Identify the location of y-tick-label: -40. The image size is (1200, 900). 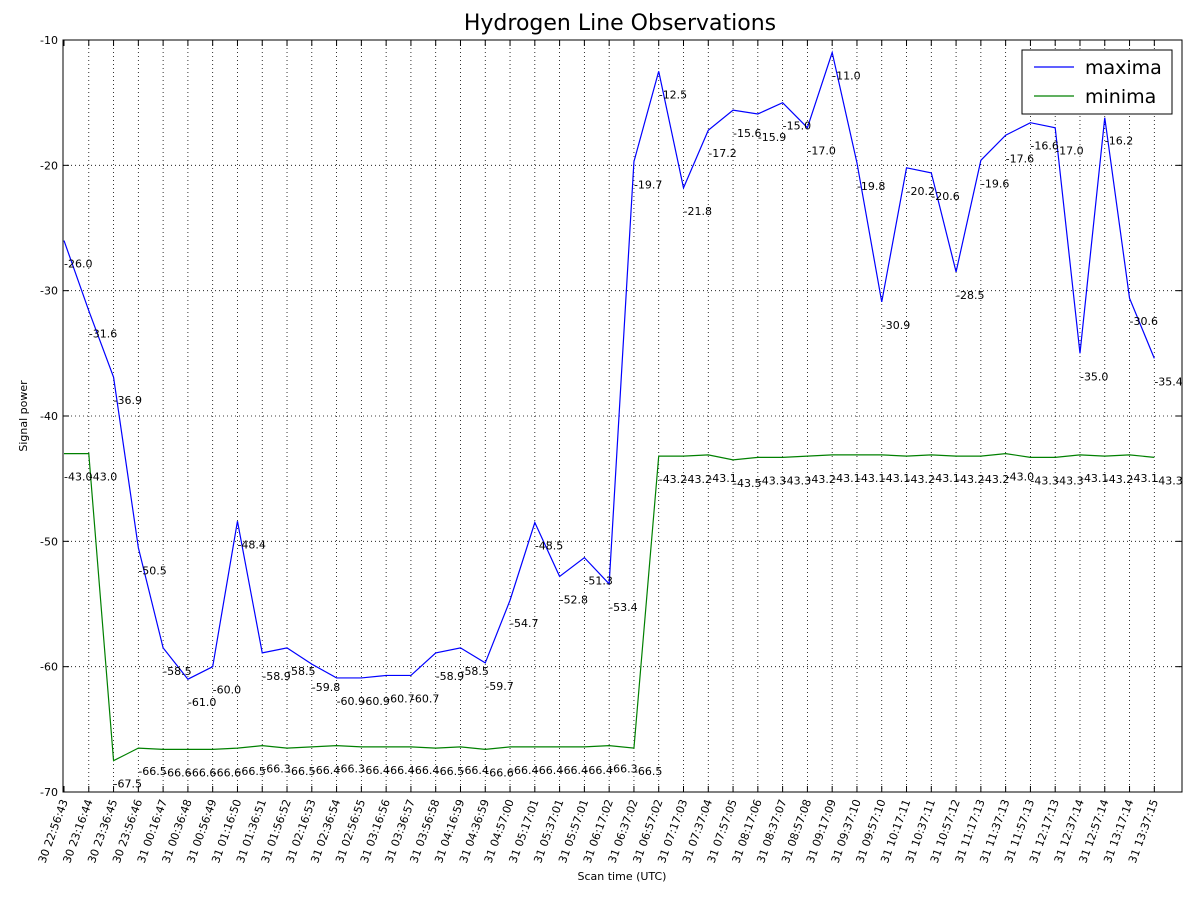
(49, 416).